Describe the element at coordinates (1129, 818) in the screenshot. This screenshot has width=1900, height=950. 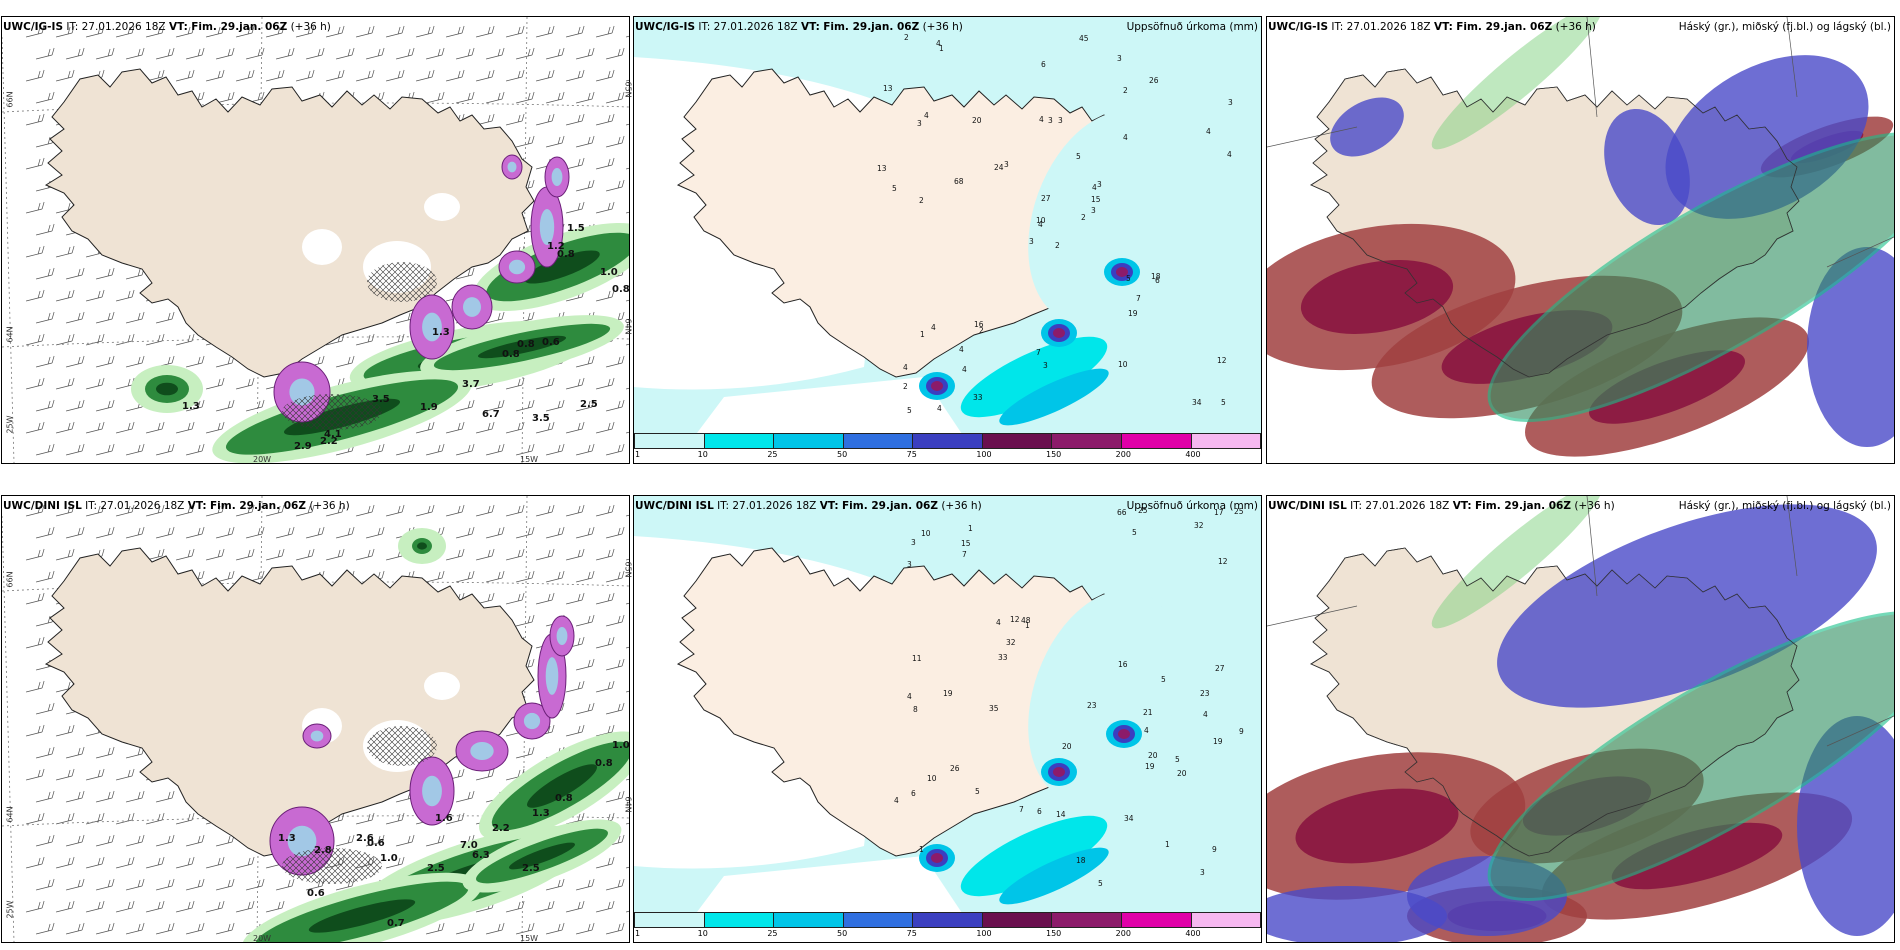
I see `precip-total-label: 34` at that location.